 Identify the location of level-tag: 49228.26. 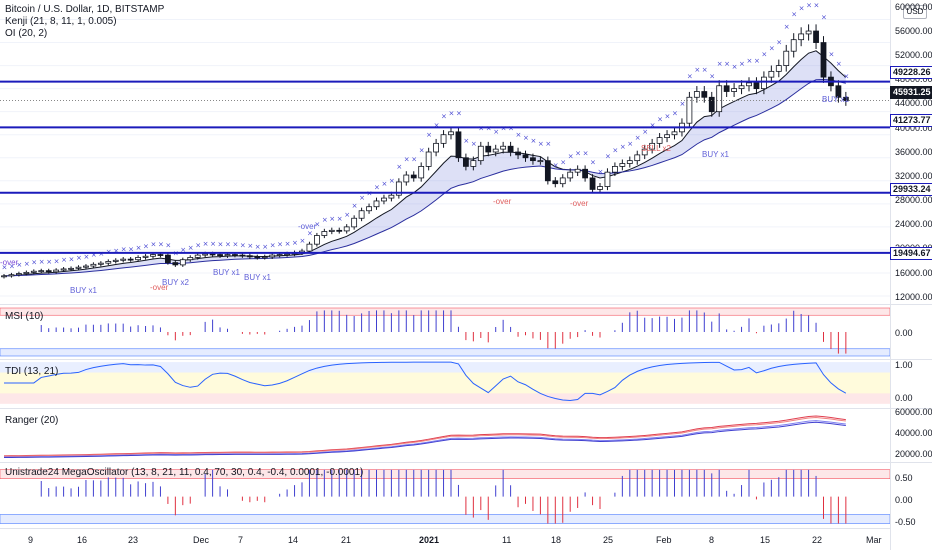
(911, 72).